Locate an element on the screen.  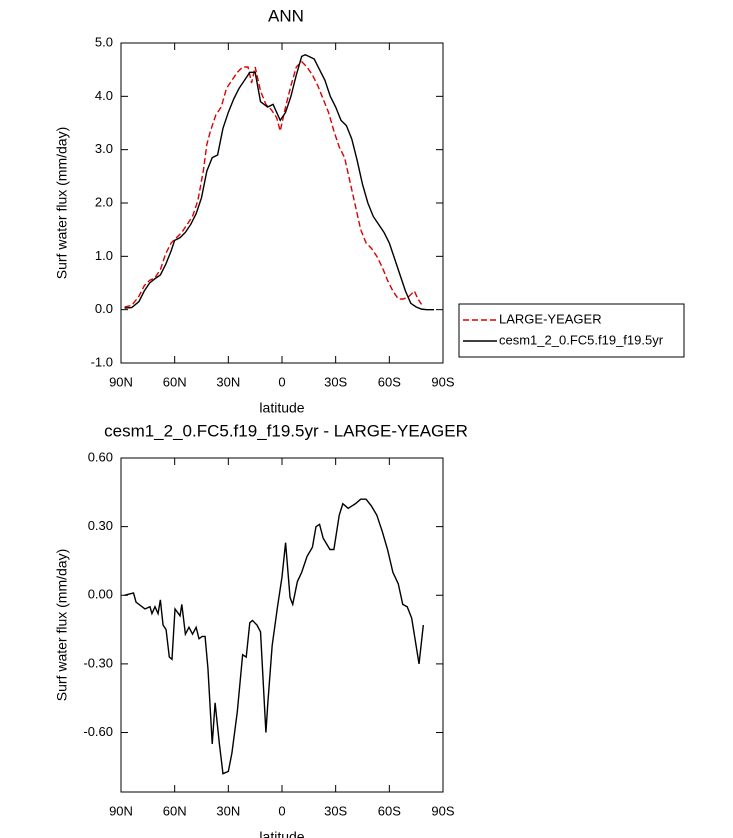
y-tick-label: 2.0 is located at coordinates (104, 201).